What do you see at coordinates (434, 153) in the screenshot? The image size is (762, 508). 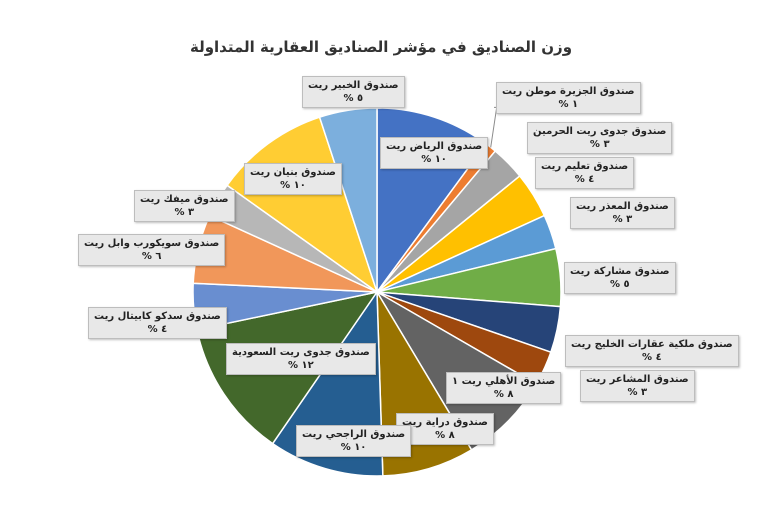 I see `slice-label: صندوق الرياض ريت ١٠ %` at bounding box center [434, 153].